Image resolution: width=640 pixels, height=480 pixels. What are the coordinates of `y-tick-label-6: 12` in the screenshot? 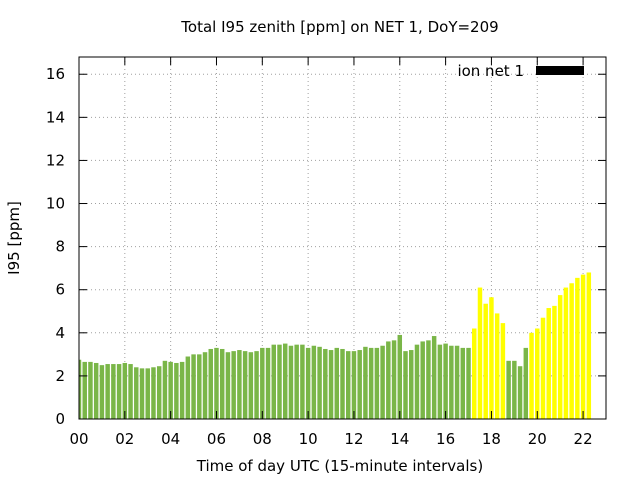 It's located at (55, 160).